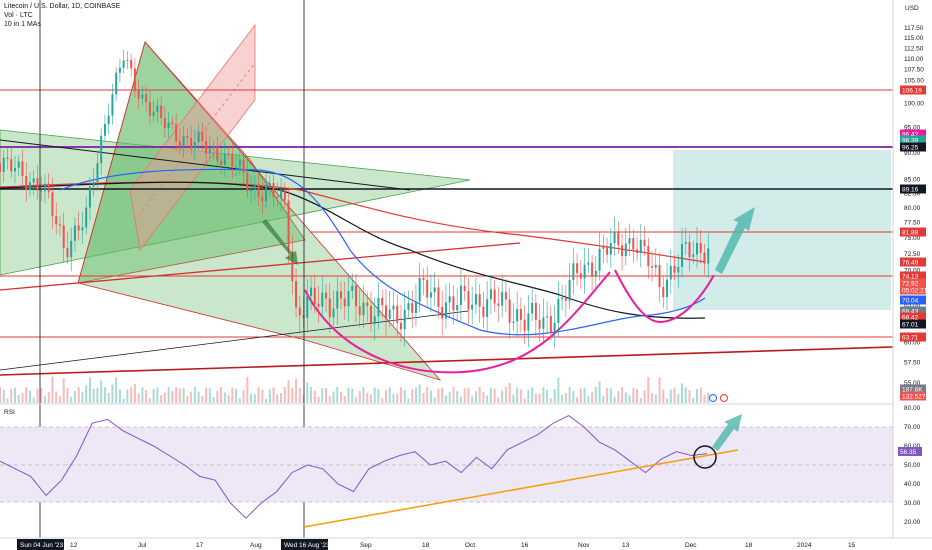  I want to click on price-tick-label: 65.00, so click(912, 305).